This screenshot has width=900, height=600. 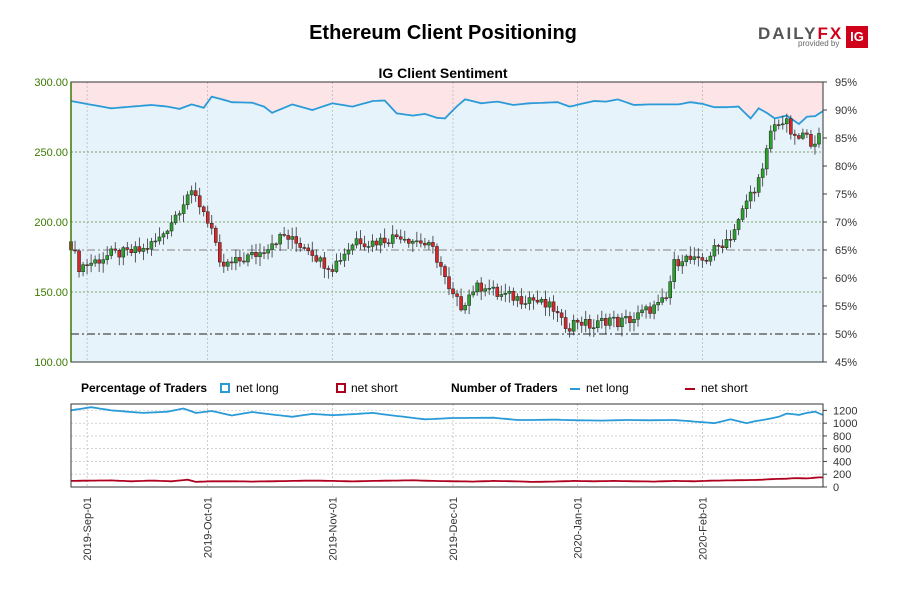 What do you see at coordinates (842, 437) in the screenshot?
I see `lower-y-tick-label: 800` at bounding box center [842, 437].